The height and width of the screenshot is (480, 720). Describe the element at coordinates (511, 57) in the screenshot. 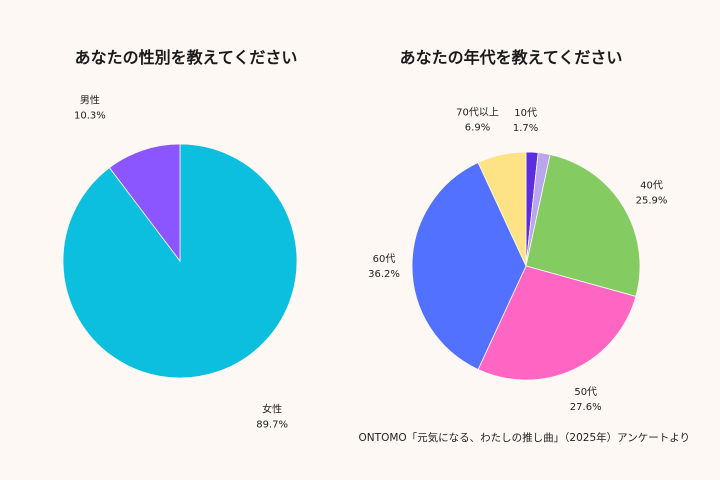

I see `age-chart-title: あなたの年代を教えてください` at that location.